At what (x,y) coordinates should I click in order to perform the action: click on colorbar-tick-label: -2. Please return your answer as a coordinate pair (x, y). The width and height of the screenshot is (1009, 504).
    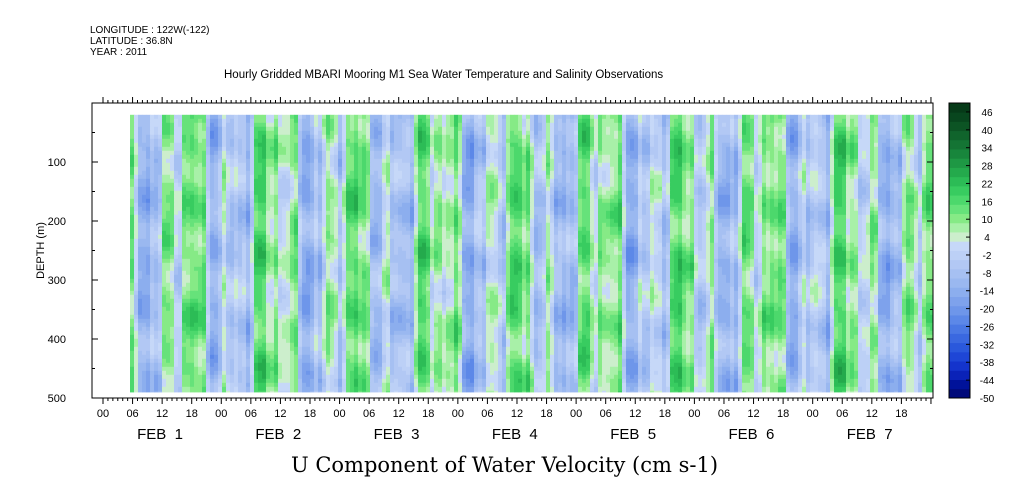
    Looking at the image, I should click on (987, 256).